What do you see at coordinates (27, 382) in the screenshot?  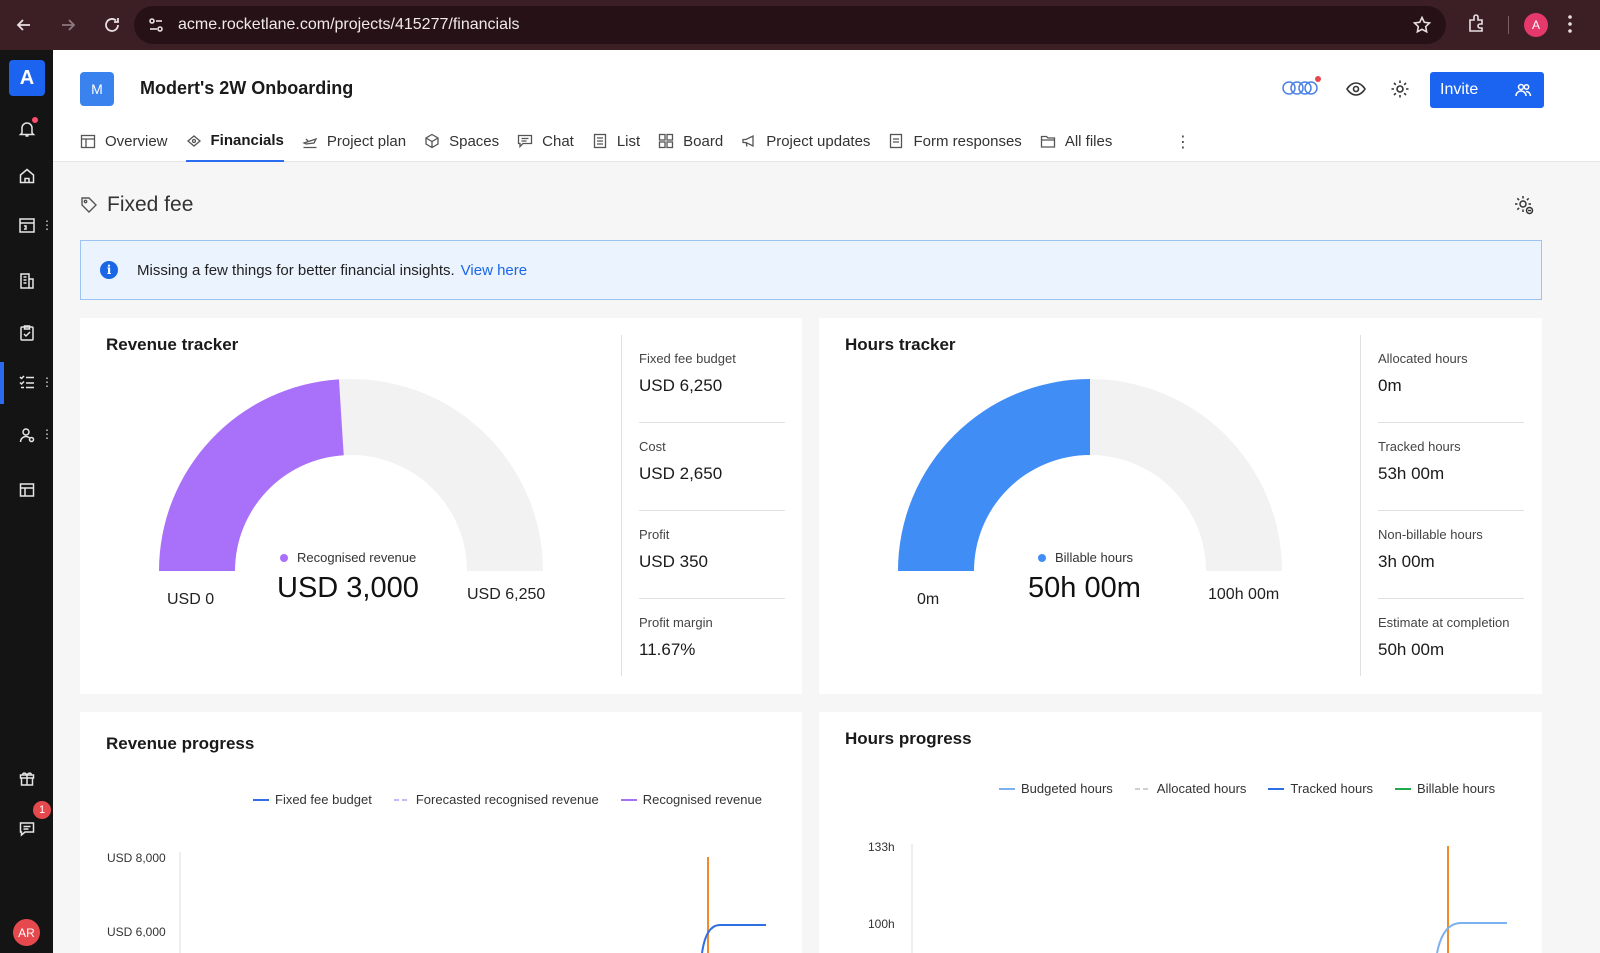 I see `checklist-icon` at bounding box center [27, 382].